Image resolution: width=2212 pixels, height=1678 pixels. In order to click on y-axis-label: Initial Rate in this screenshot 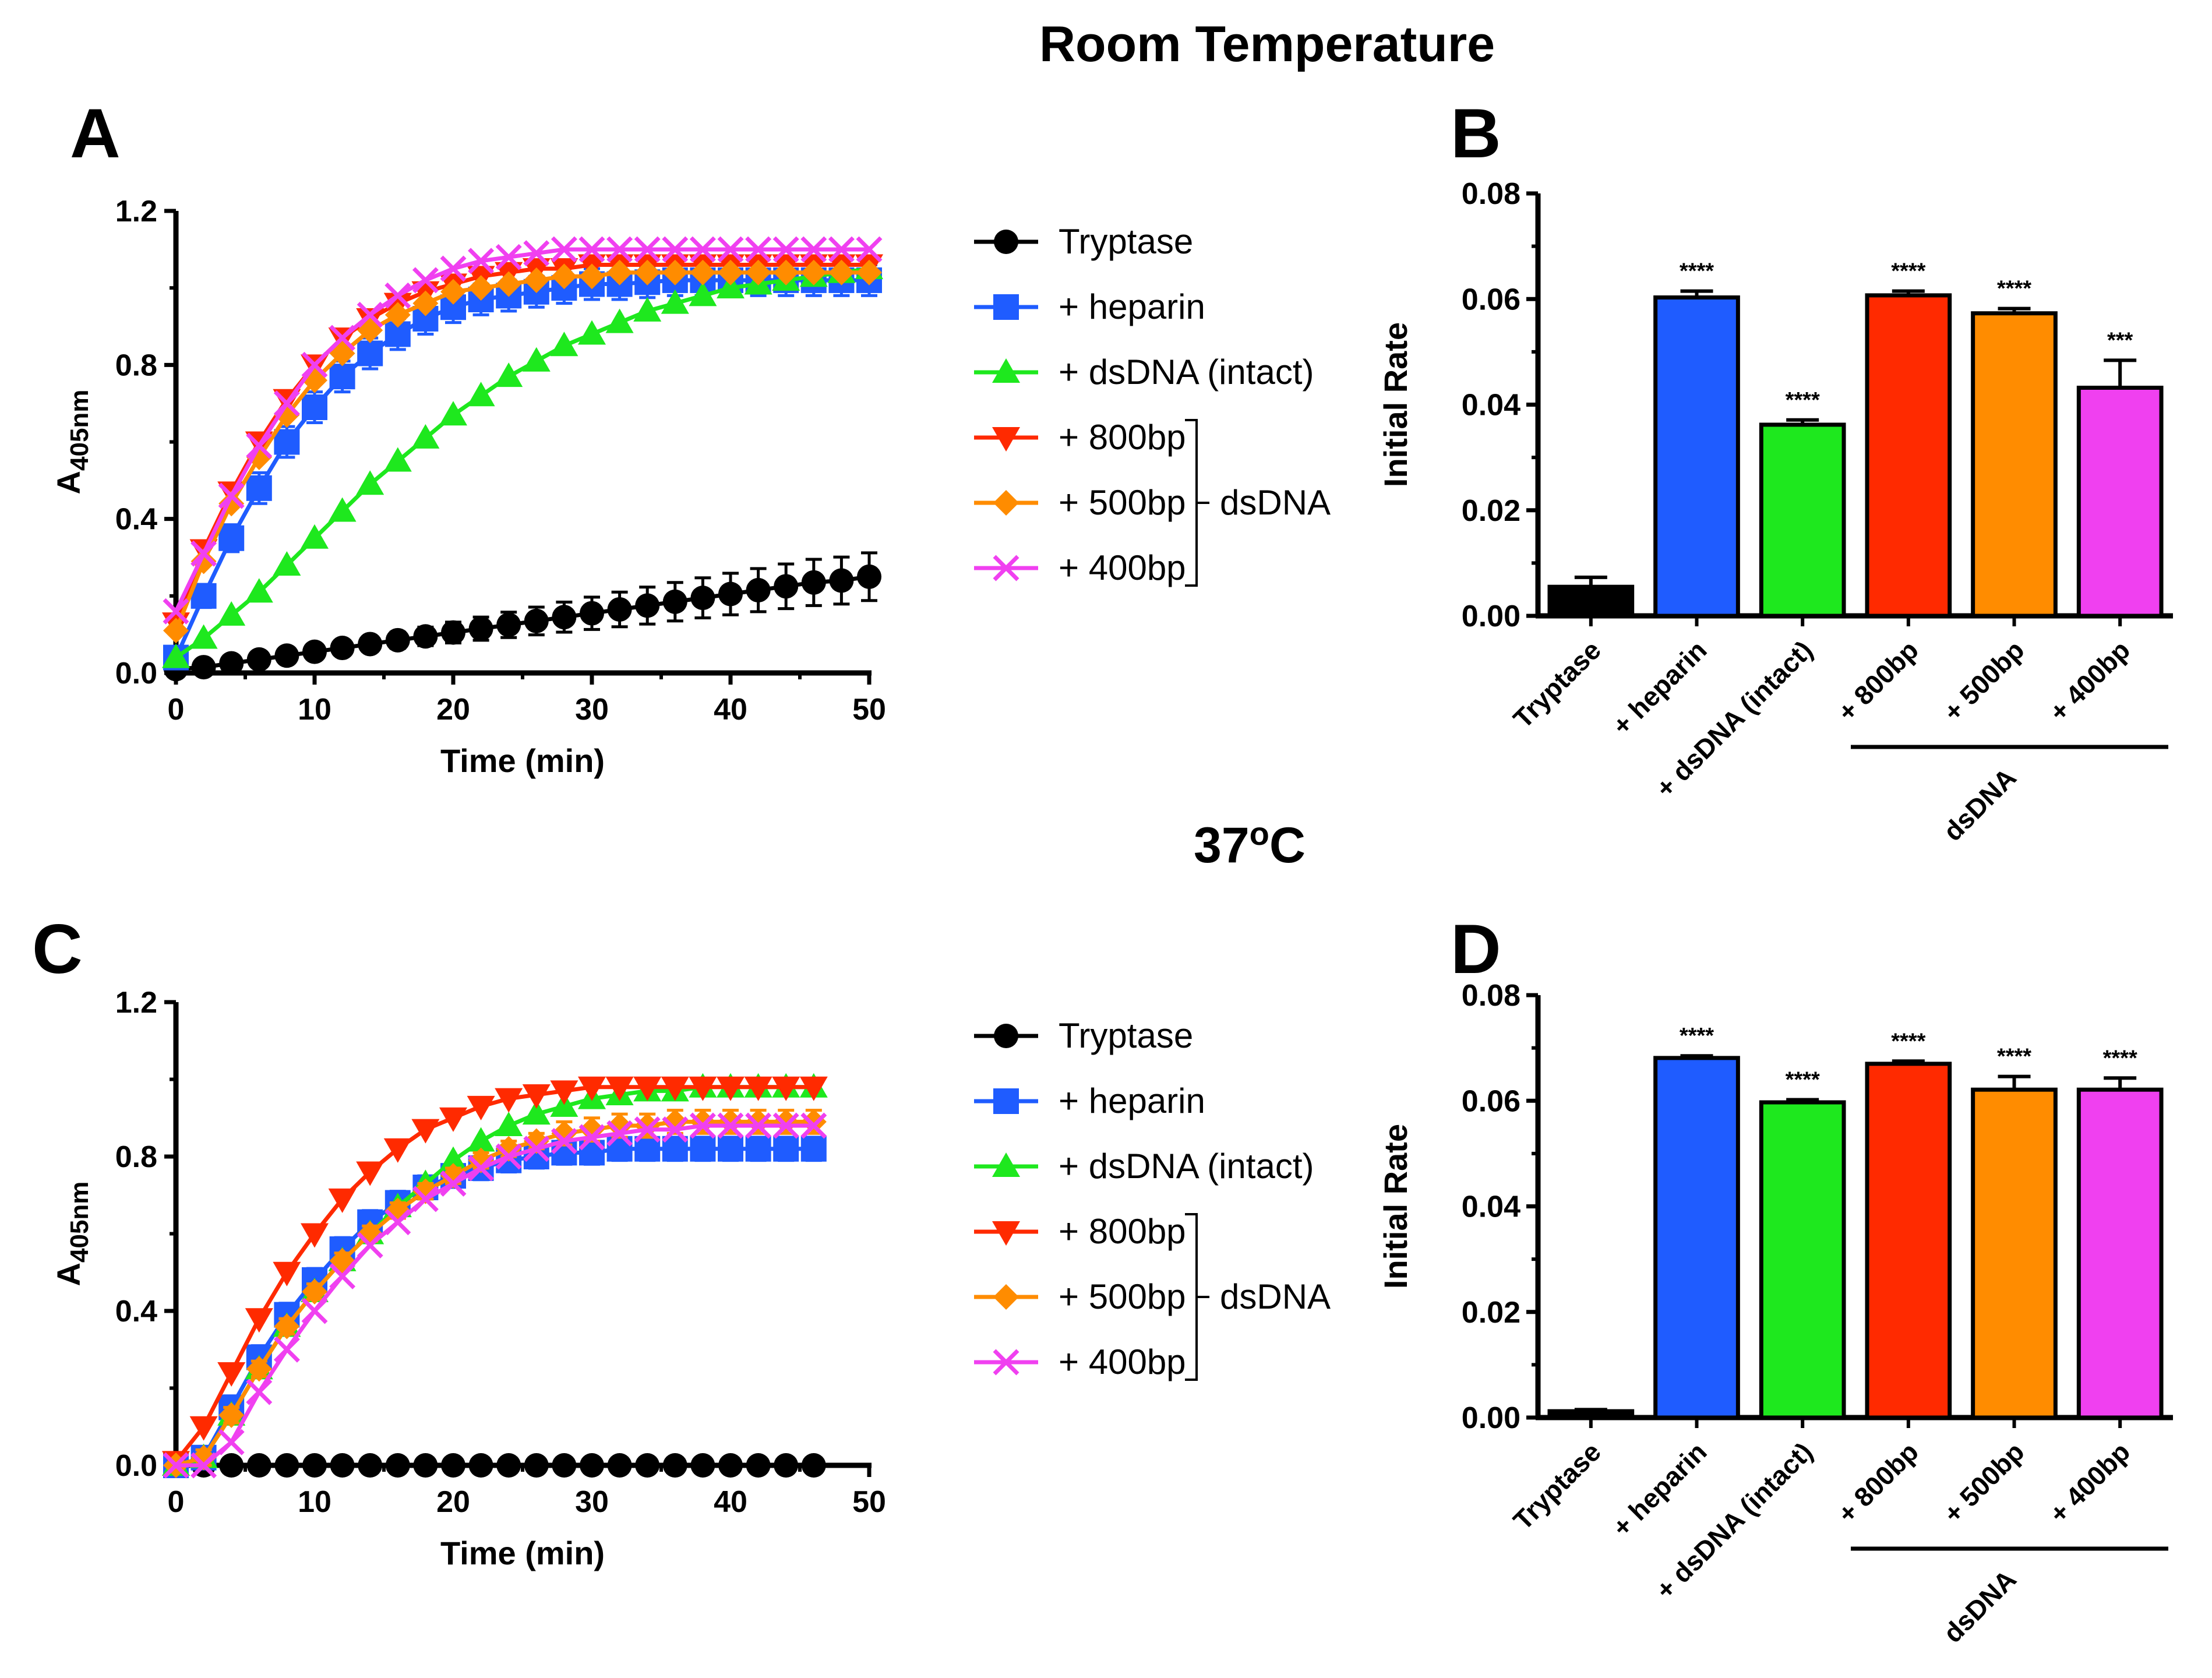, I will do `click(1395, 1206)`.